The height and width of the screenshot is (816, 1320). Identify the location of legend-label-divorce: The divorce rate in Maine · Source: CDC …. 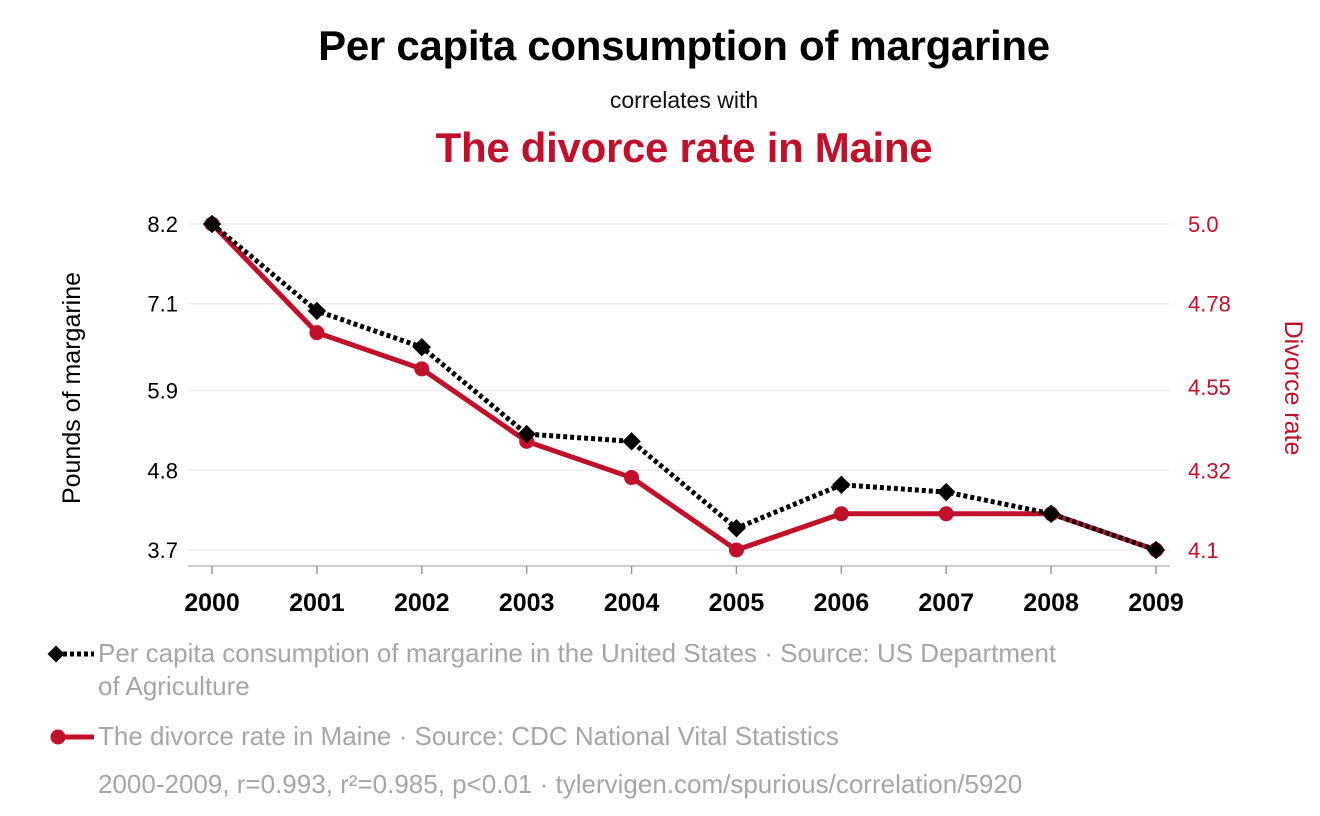
(468, 736).